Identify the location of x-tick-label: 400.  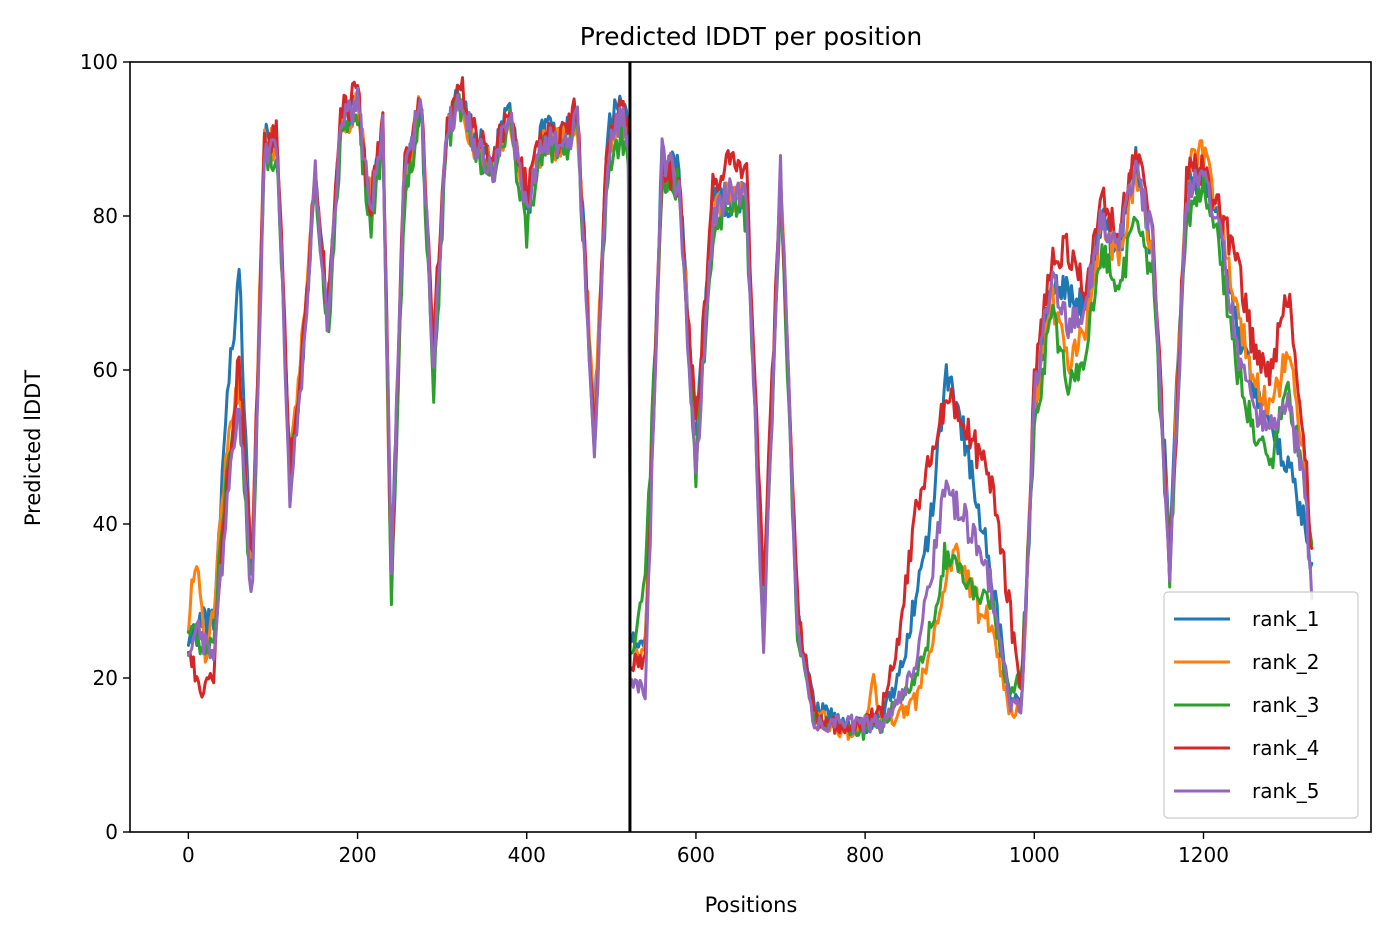
(527, 855).